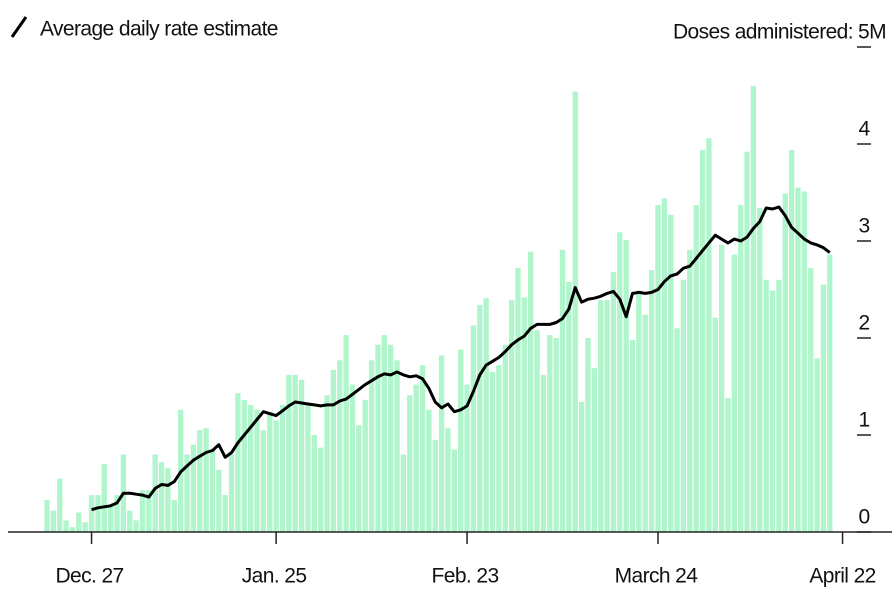 This screenshot has height=594, width=892. Describe the element at coordinates (763, 32) in the screenshot. I see `y-axis-label: Doses administered:` at that location.